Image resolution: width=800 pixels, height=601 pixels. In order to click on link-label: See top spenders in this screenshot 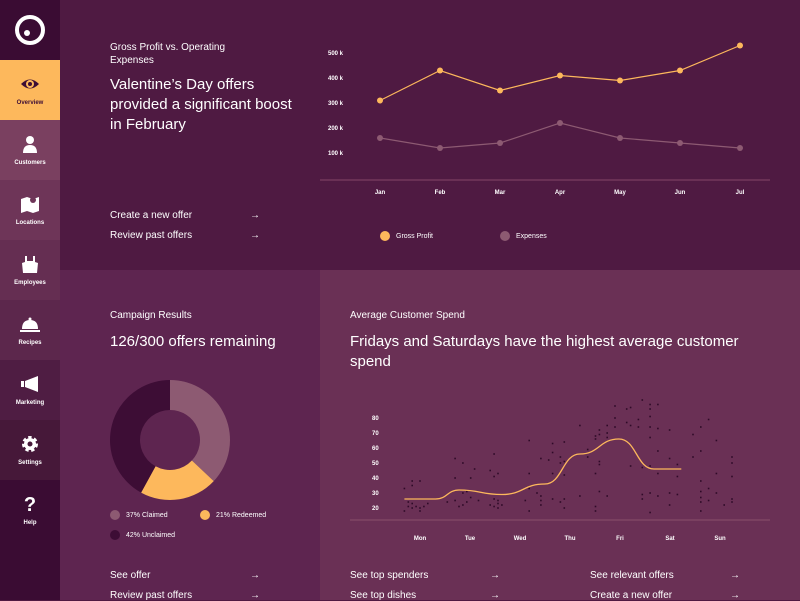, I will do `click(389, 575)`.